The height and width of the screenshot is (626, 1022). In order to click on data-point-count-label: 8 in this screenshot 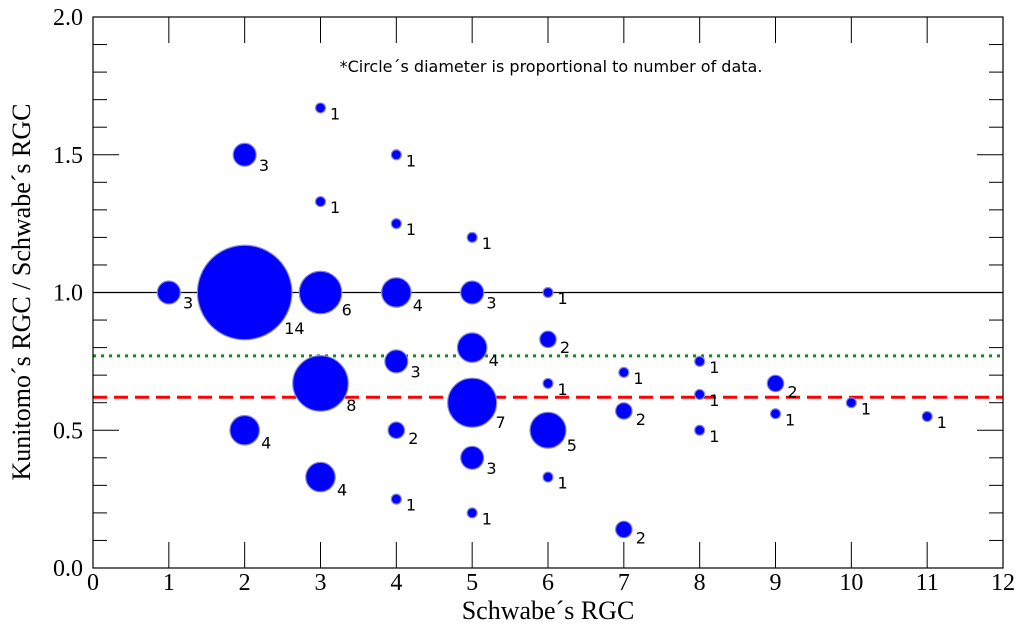, I will do `click(351, 405)`.